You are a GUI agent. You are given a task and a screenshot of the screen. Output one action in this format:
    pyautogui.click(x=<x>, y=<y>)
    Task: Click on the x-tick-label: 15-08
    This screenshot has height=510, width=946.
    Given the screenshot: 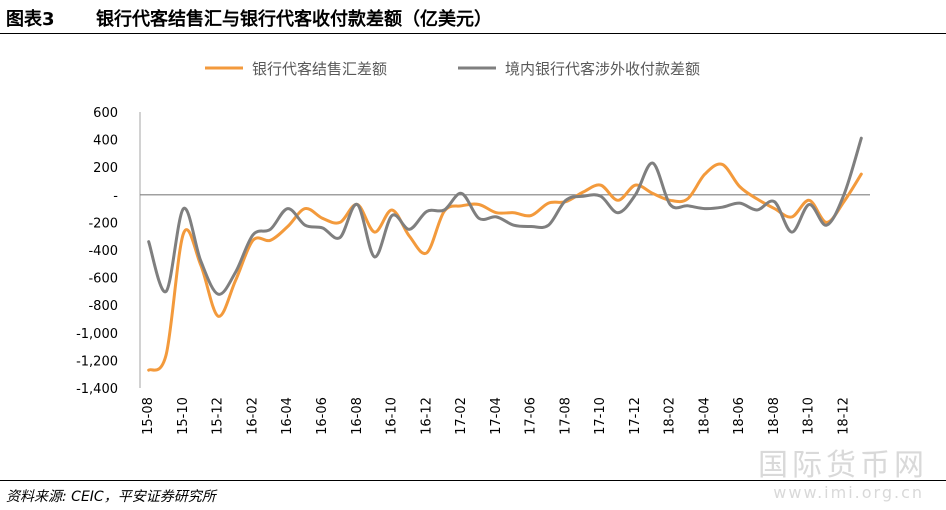 What is the action you would take?
    pyautogui.click(x=148, y=416)
    